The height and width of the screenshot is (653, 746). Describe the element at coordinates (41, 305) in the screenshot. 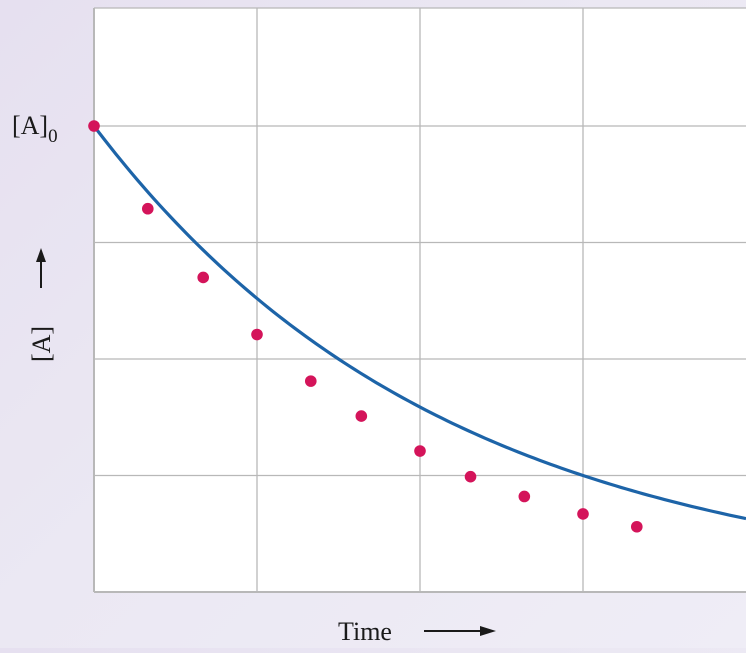

I see `y-axis-label-group: [A]` at that location.